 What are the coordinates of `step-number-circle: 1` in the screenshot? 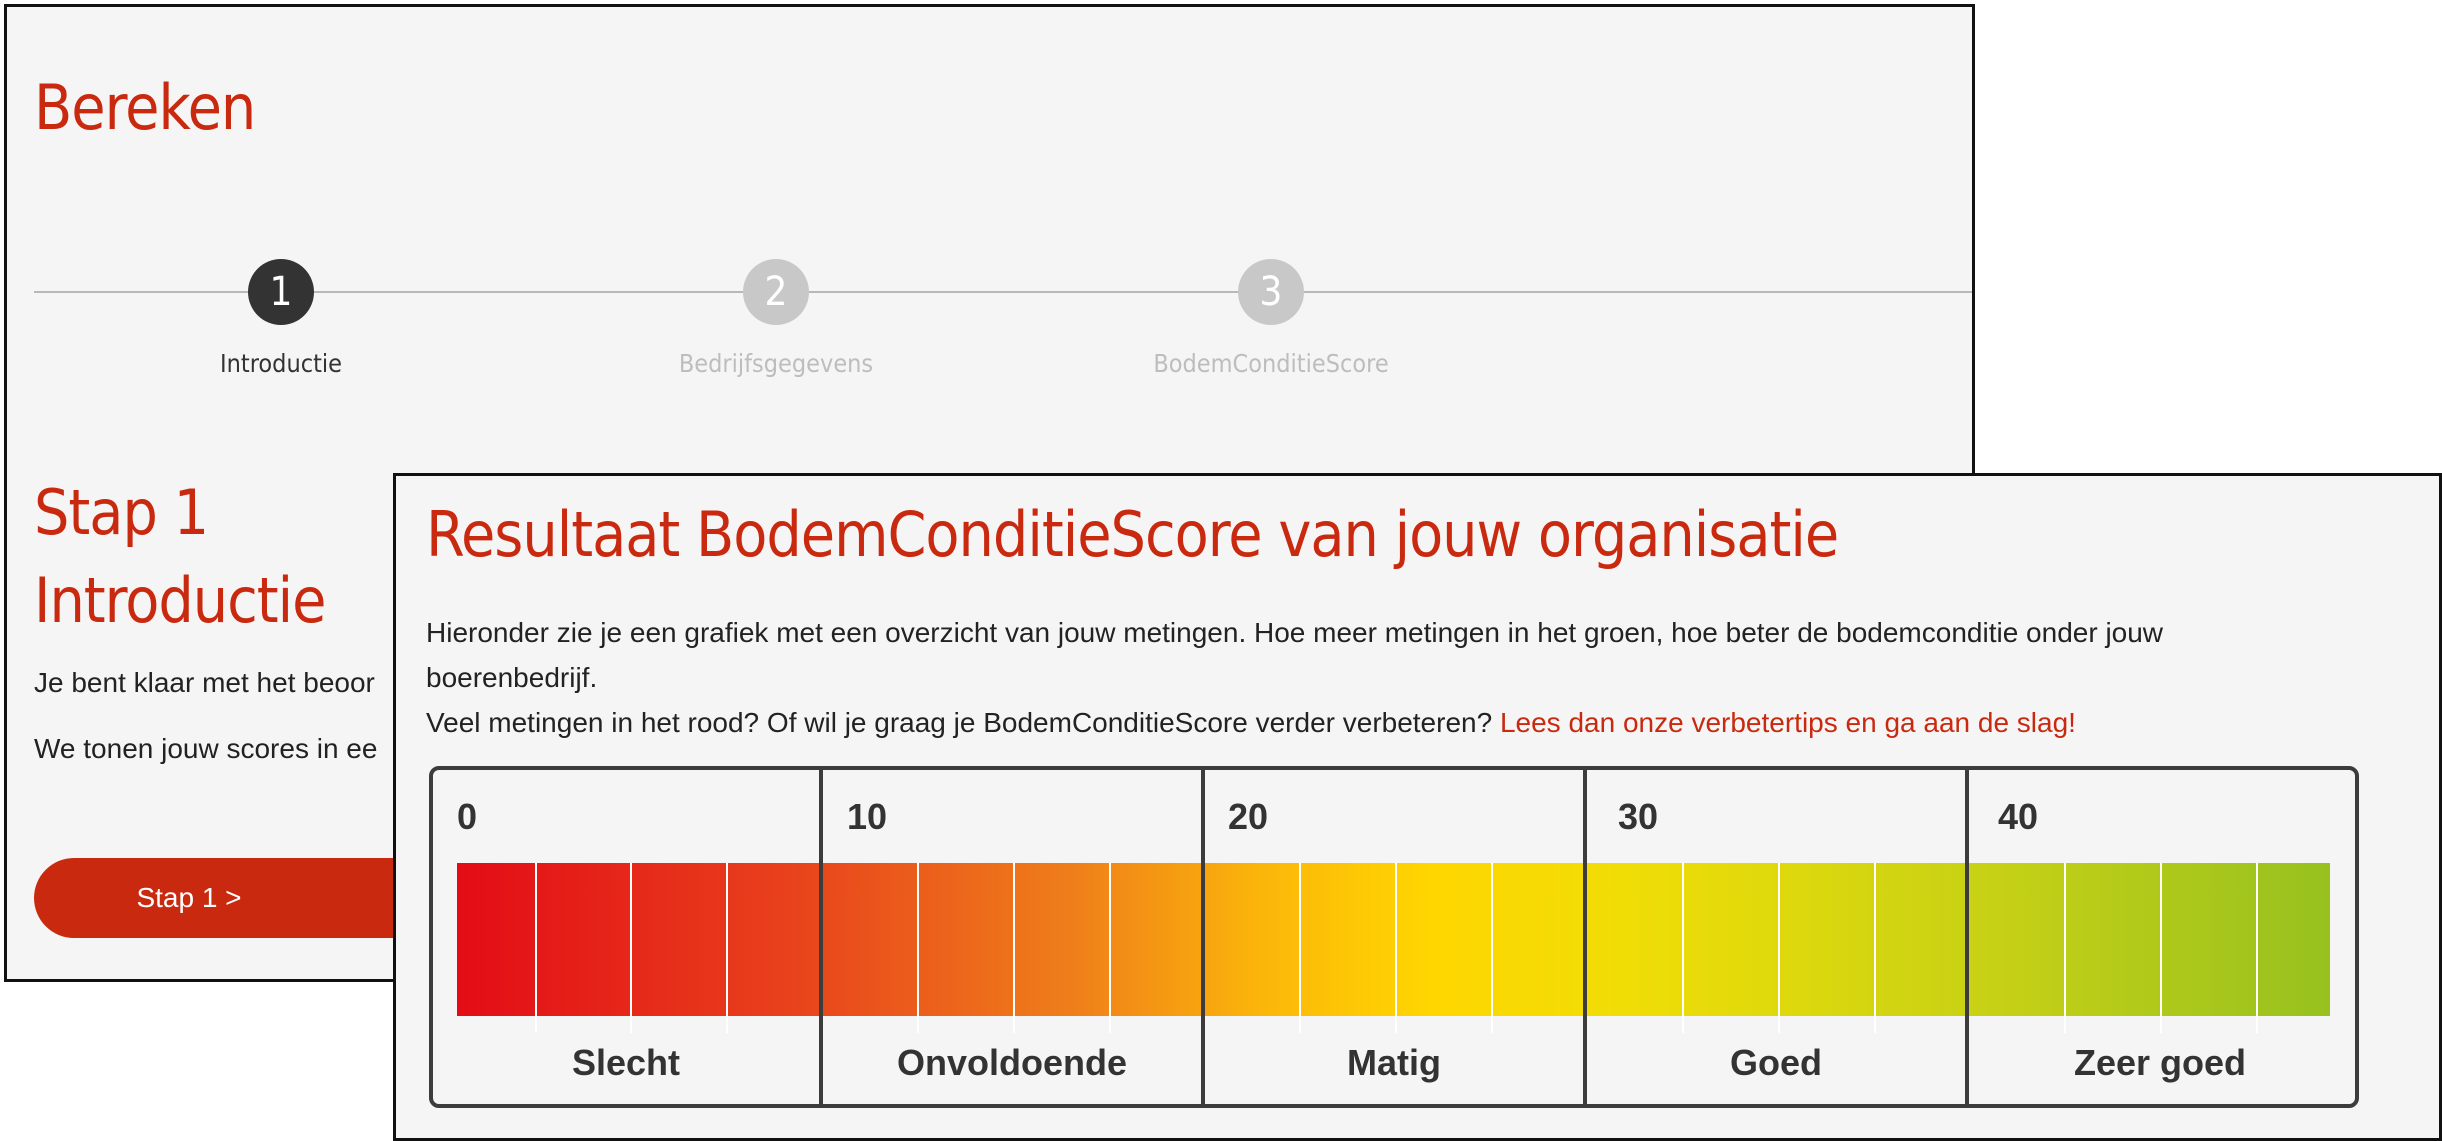 It's located at (281, 292).